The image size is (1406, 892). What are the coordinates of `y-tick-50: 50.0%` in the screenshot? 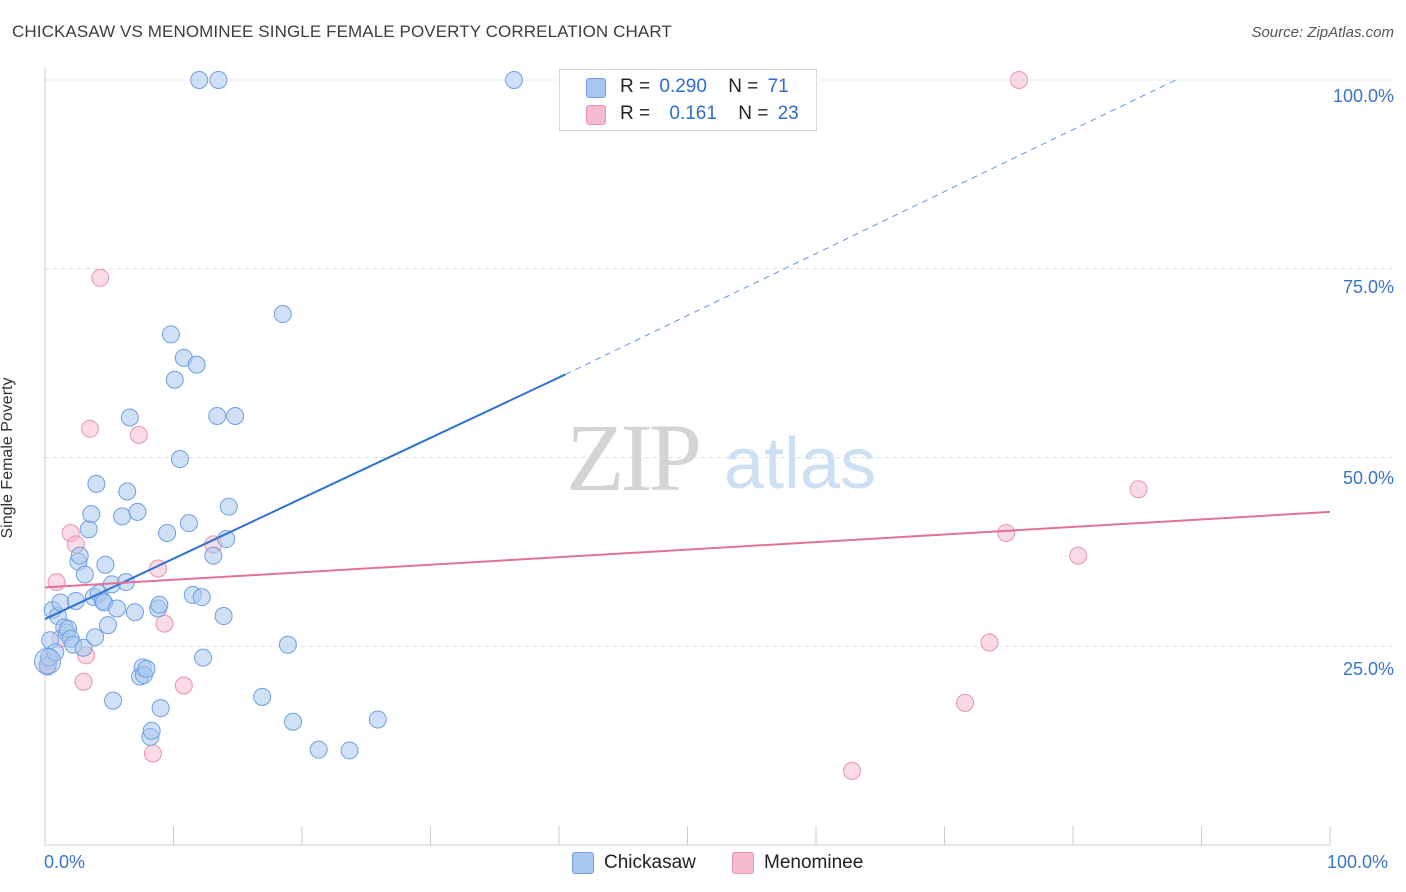 It's located at (1368, 478).